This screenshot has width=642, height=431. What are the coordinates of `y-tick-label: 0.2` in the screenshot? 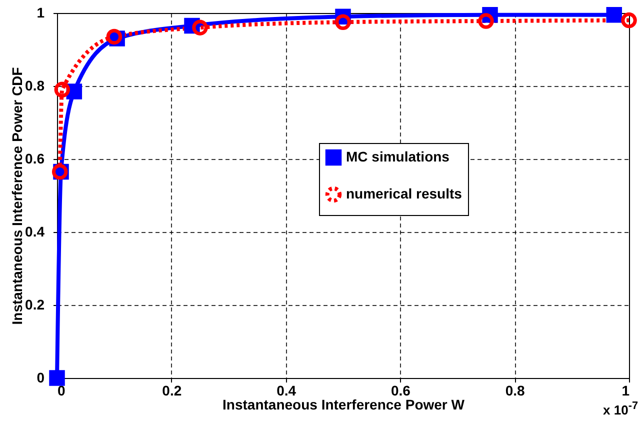 It's located at (35, 304).